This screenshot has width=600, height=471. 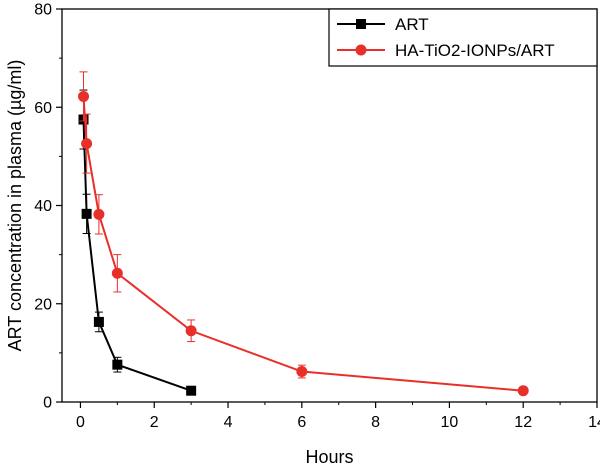 I want to click on y-tick-label: 0, so click(x=47, y=403).